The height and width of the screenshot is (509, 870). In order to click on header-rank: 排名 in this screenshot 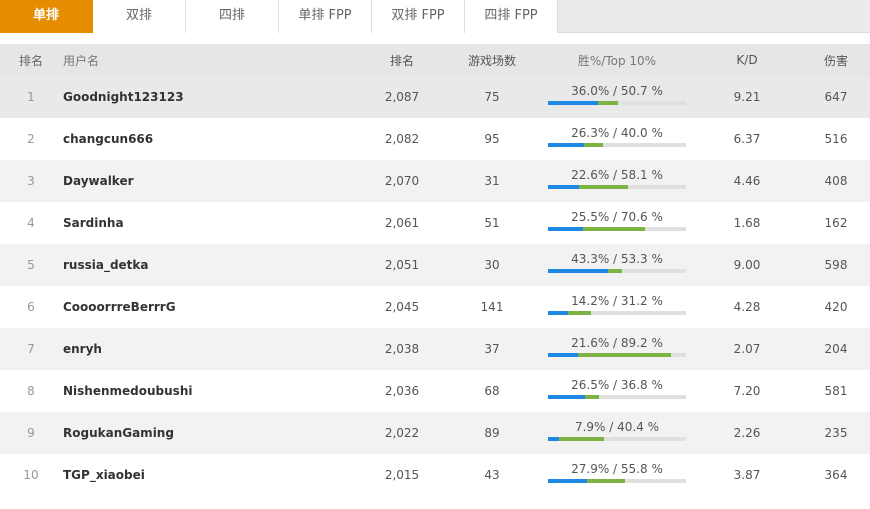, I will do `click(30, 60)`.